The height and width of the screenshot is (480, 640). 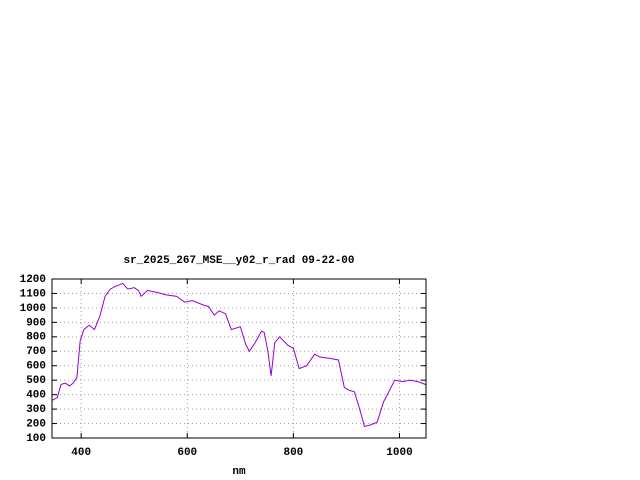 What do you see at coordinates (33, 309) in the screenshot?
I see `y-tick-label: 1000` at bounding box center [33, 309].